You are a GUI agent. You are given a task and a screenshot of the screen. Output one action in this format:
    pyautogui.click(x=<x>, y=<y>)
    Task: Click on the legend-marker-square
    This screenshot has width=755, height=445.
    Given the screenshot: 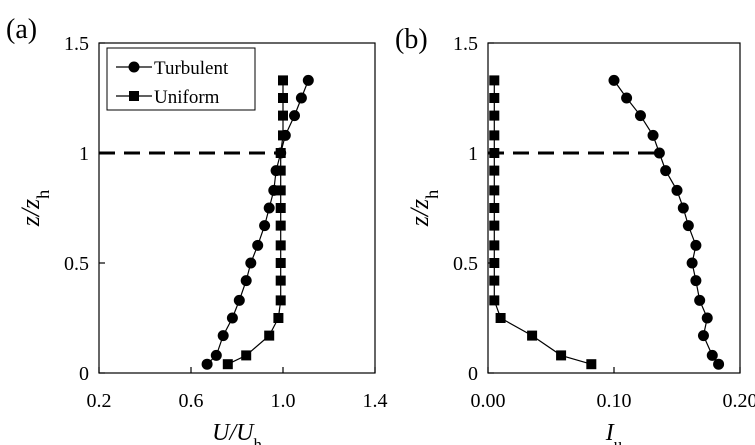 What is the action you would take?
    pyautogui.click(x=134, y=96)
    